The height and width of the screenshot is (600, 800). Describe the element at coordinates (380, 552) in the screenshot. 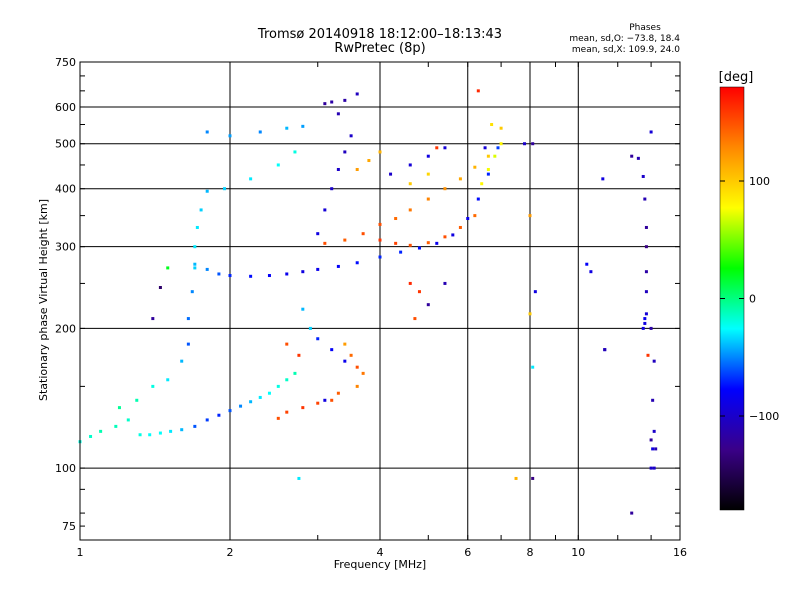

I see `x-tick-label: 4` at that location.